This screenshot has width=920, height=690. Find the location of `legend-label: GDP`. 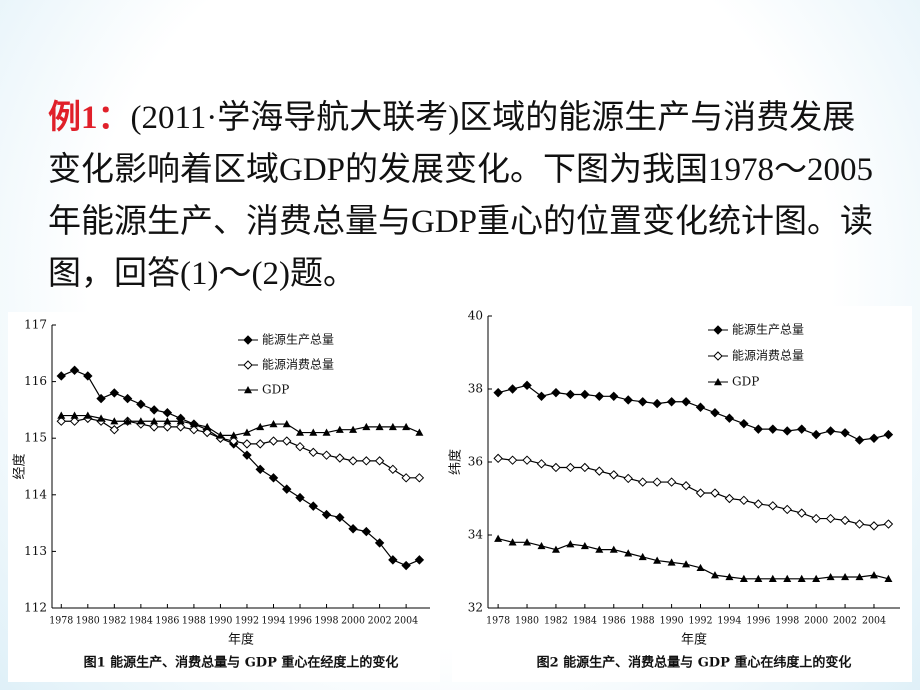

legend-label: GDP is located at coordinates (745, 382).